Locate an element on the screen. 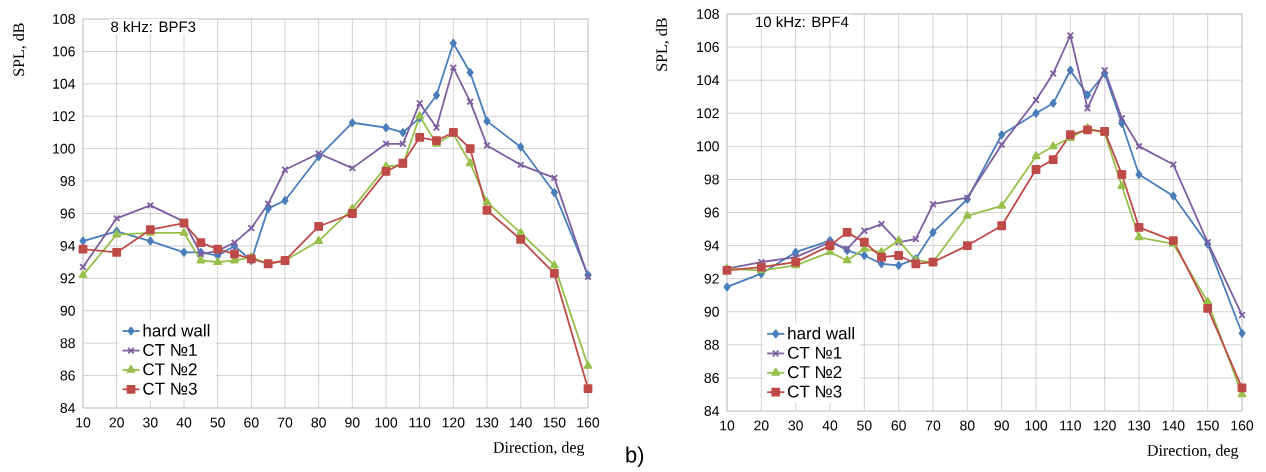 The height and width of the screenshot is (472, 1266). text: b) is located at coordinates (635, 457).